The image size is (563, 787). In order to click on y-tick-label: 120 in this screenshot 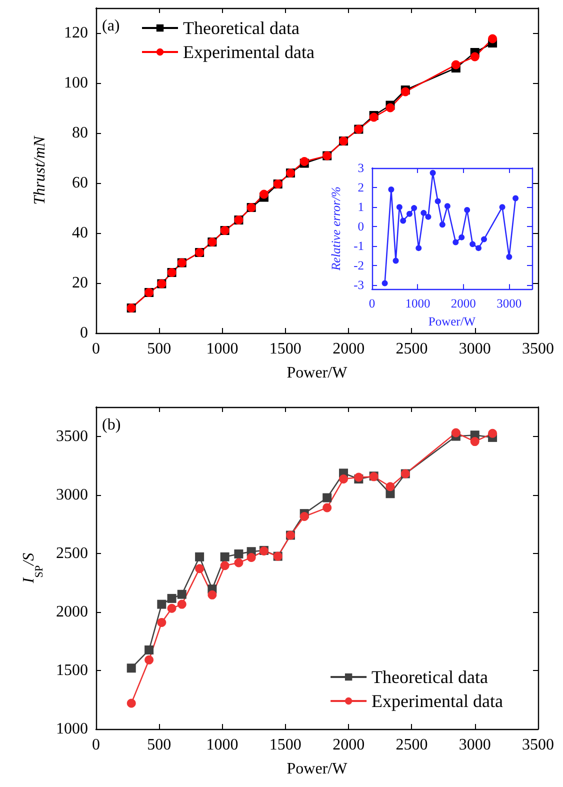, I will do `click(76, 33)`.